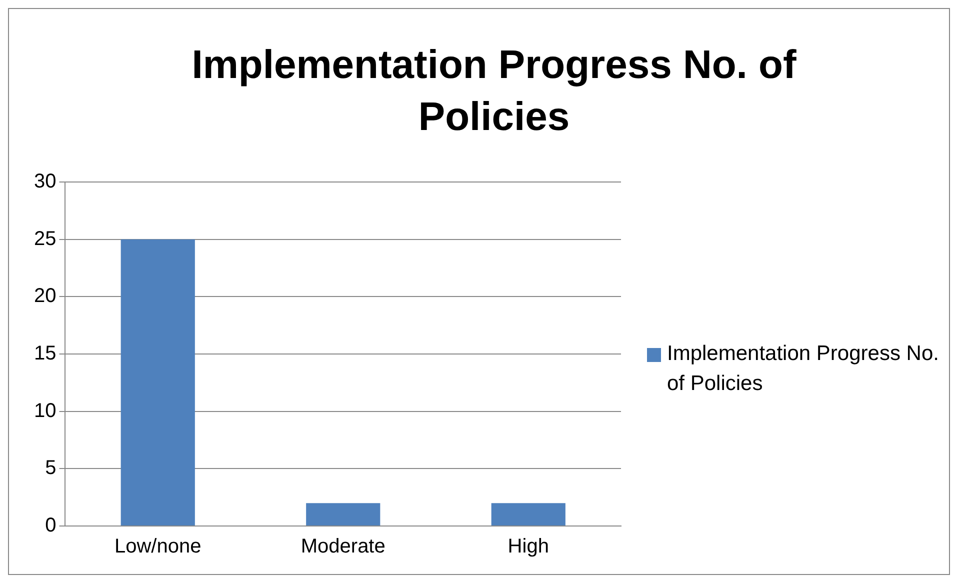  Describe the element at coordinates (45, 353) in the screenshot. I see `y-tick-label: 15` at that location.